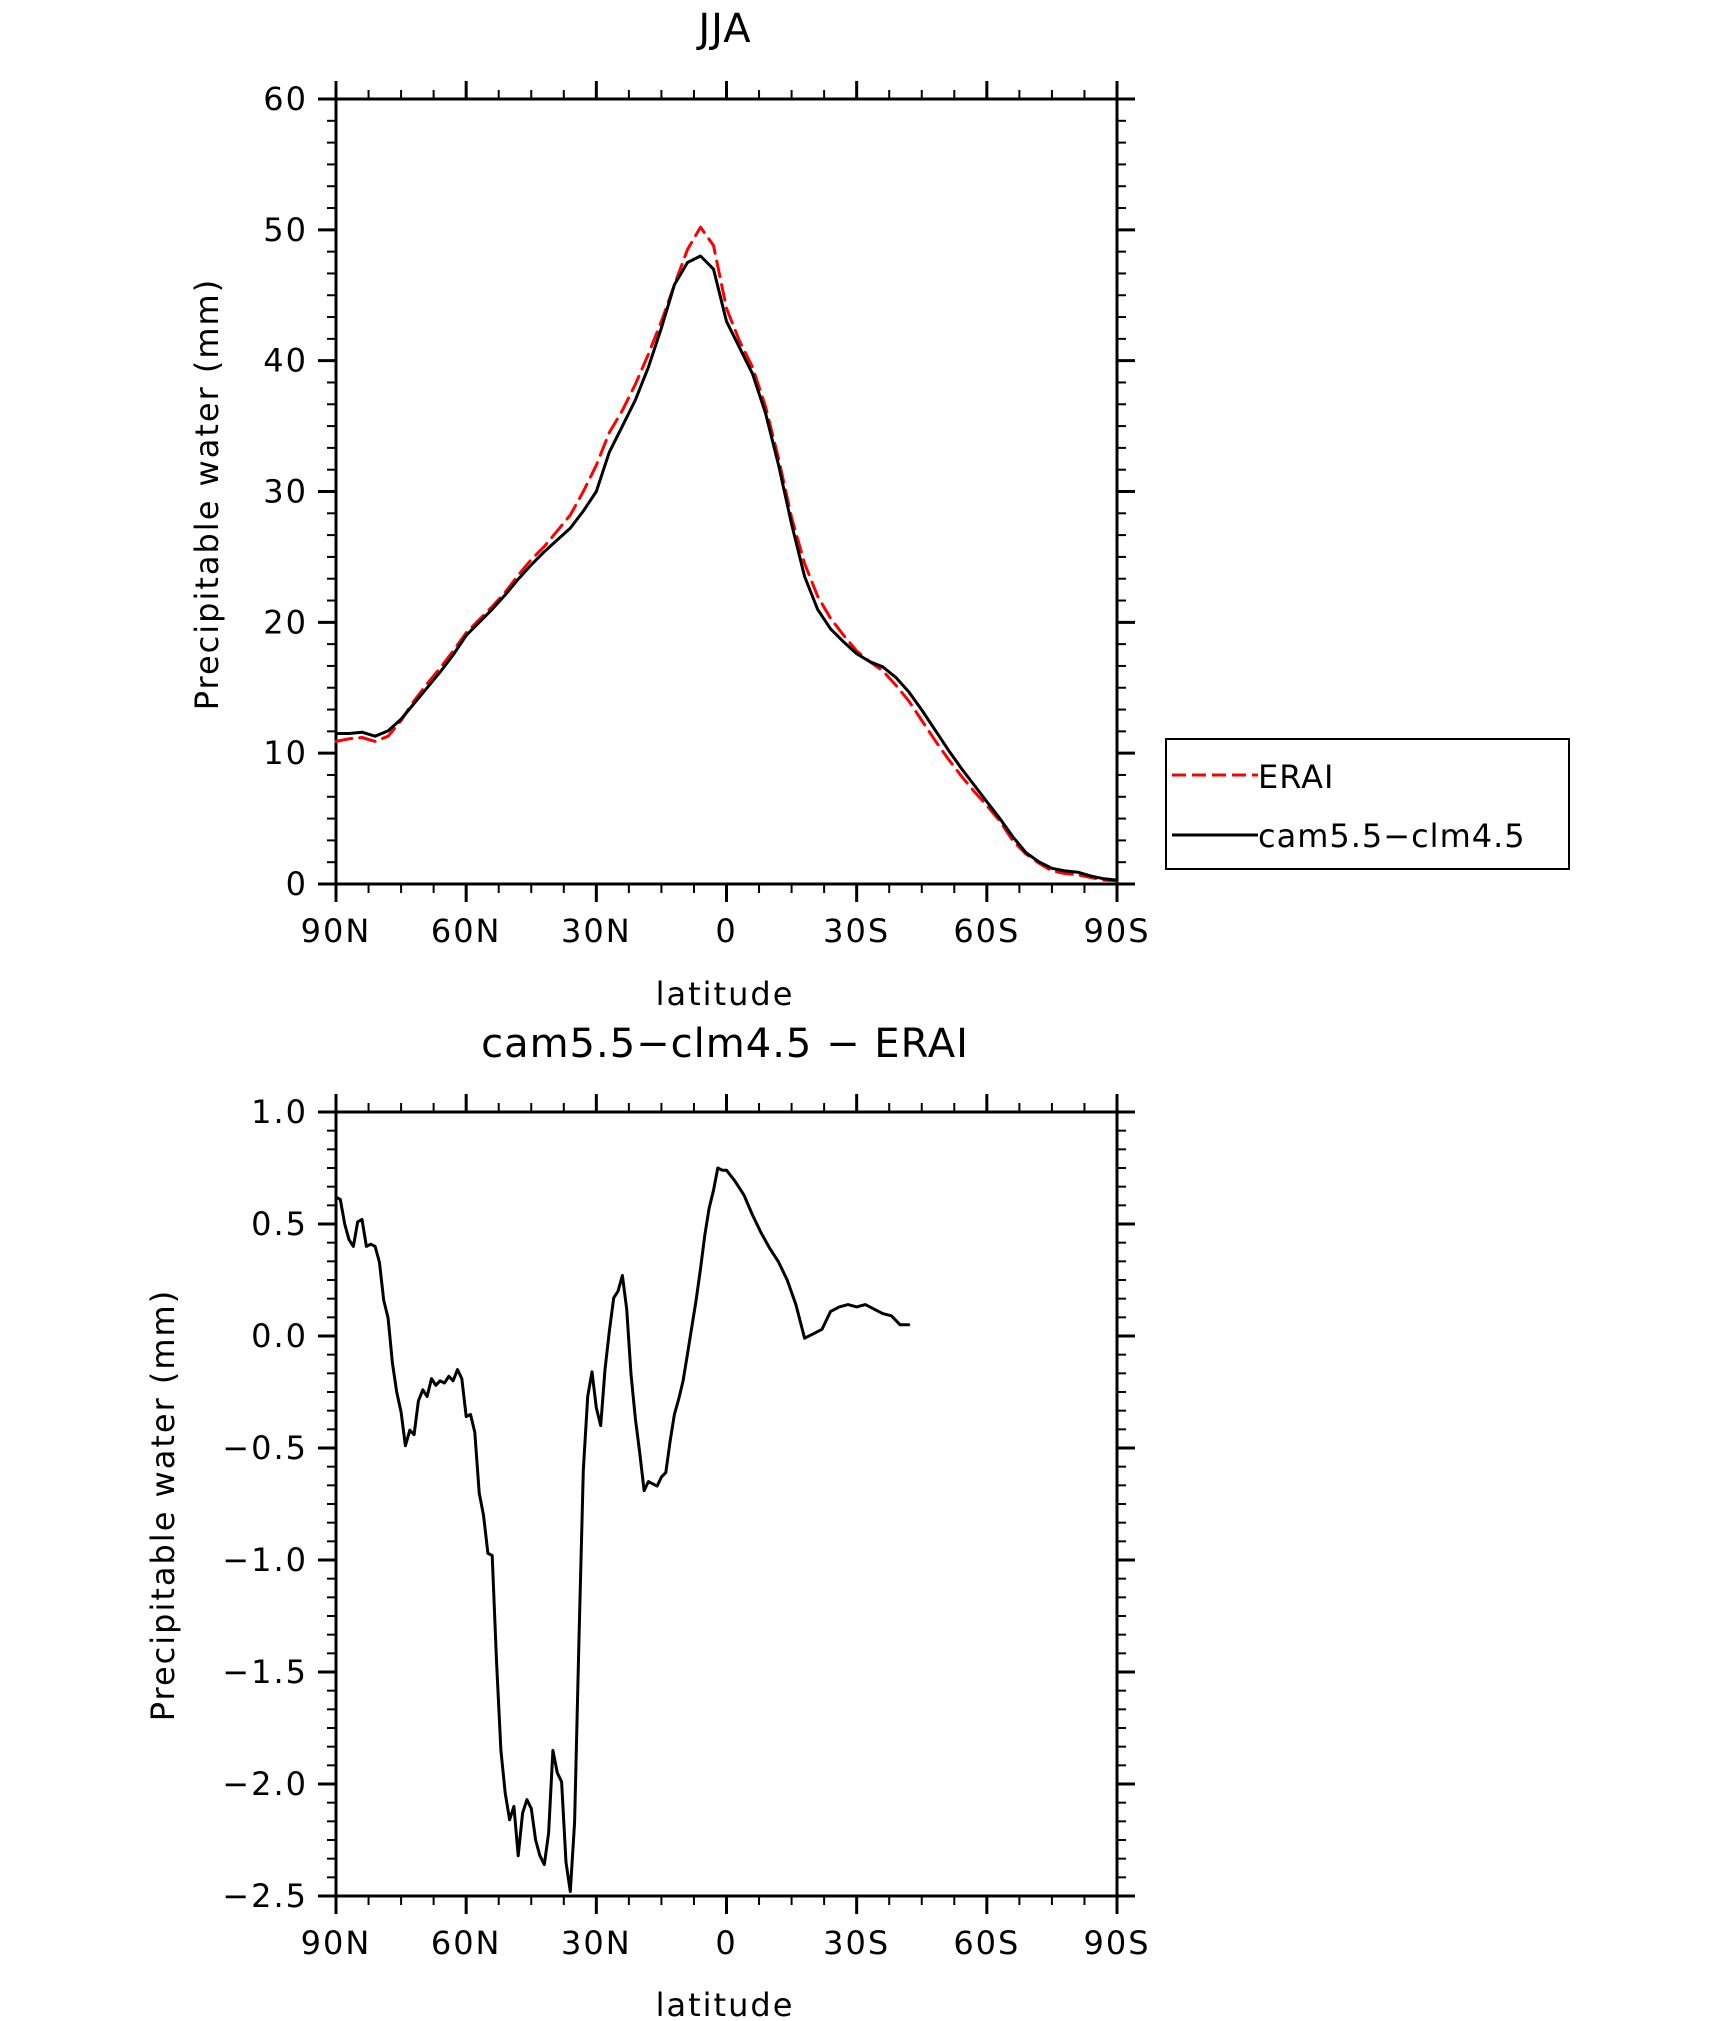  What do you see at coordinates (163, 1505) in the screenshot?
I see `bottom-y-axis-label: Precipitable water (mm)` at bounding box center [163, 1505].